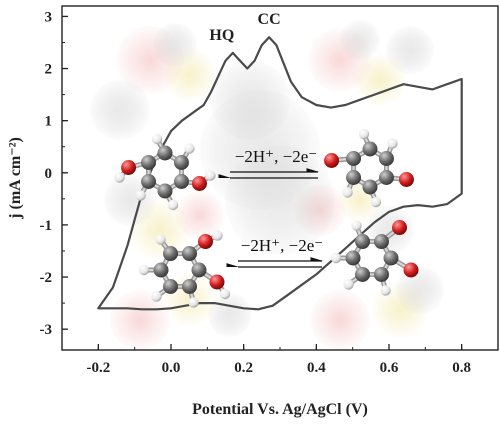  Describe the element at coordinates (49, 17) in the screenshot. I see `y-tick-label: 3` at that location.